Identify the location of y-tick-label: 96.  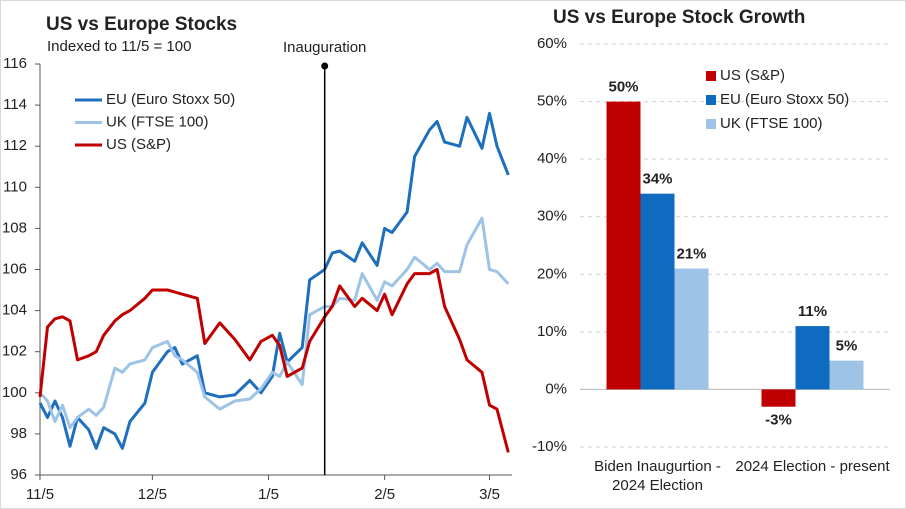
(18, 474).